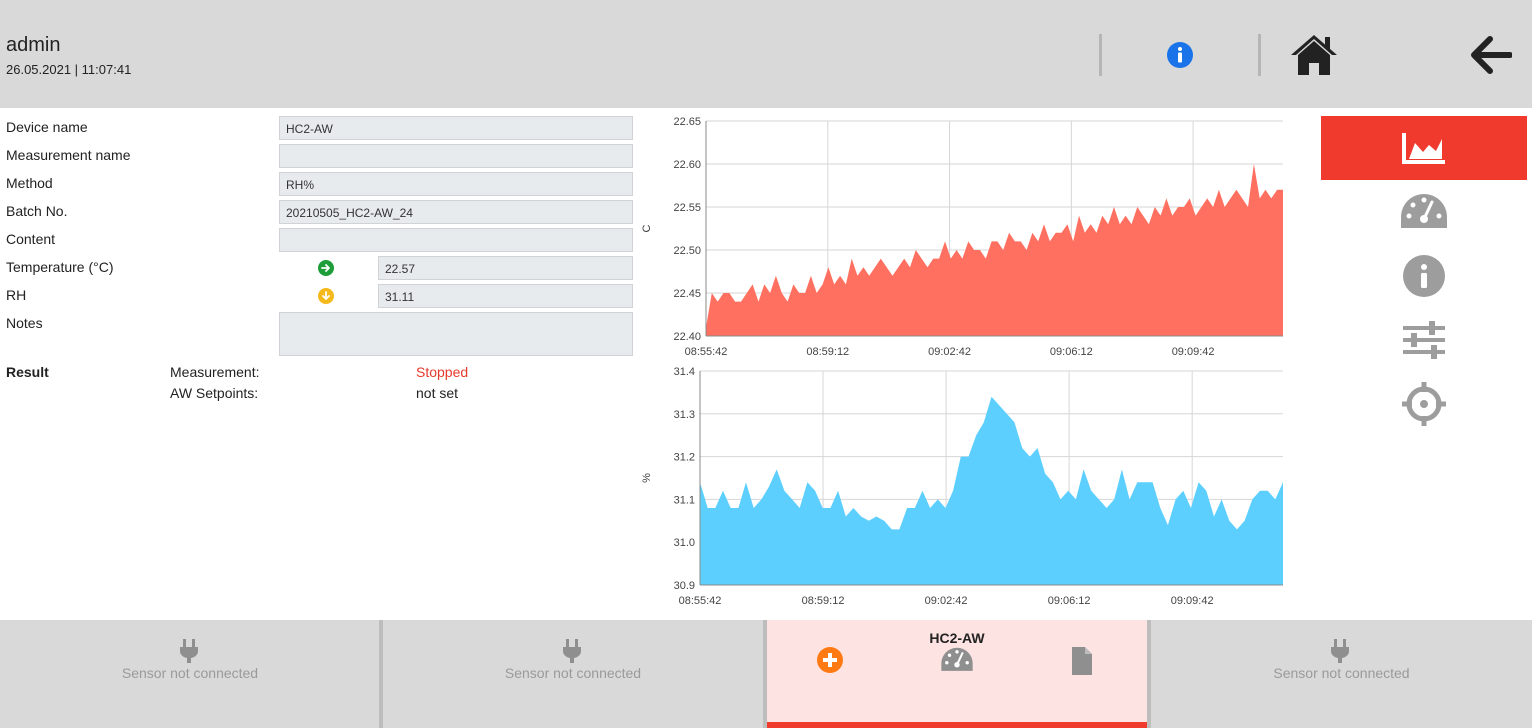 This screenshot has width=1532, height=728. I want to click on rail-chart-button, so click(1424, 148).